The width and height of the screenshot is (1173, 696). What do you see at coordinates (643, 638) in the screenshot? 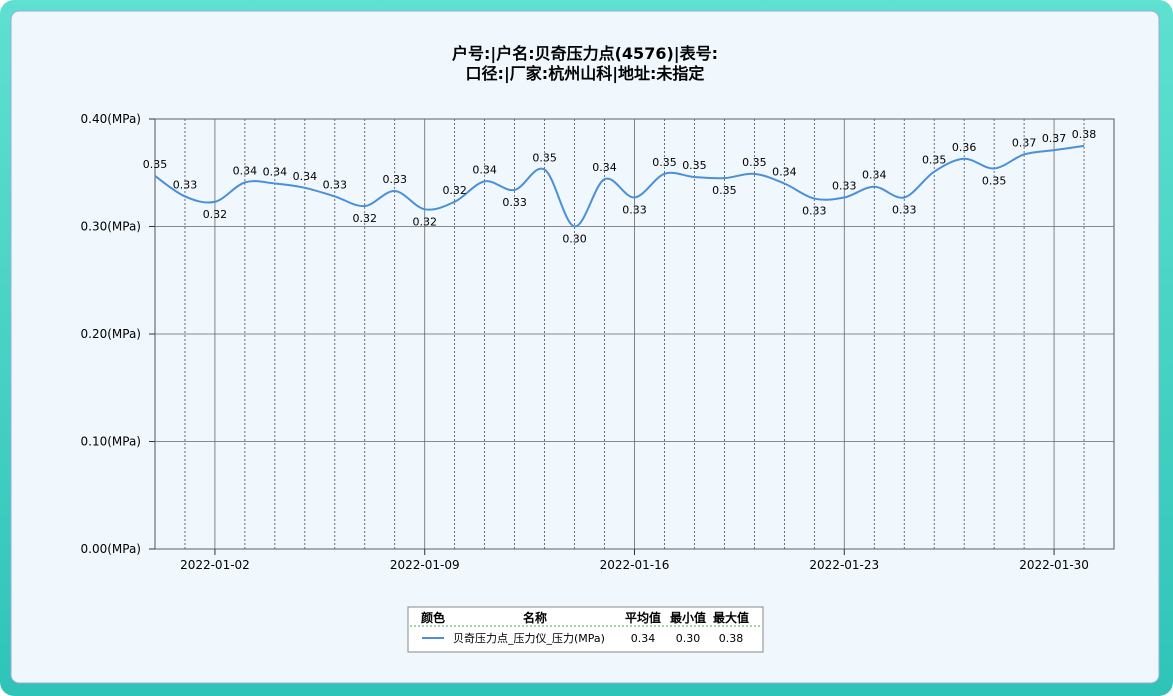
I see `legend-avg: 0.34` at bounding box center [643, 638].